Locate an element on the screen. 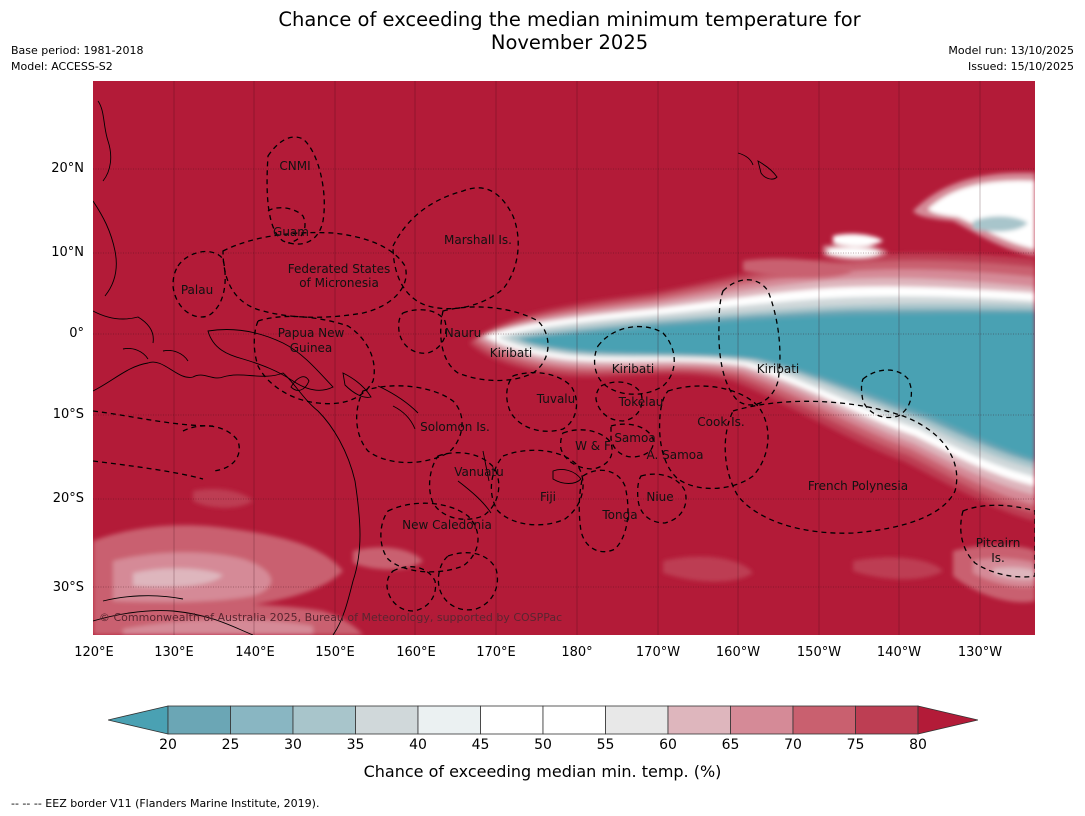 This screenshot has width=1085, height=816. label-wf: W & F is located at coordinates (593, 446).